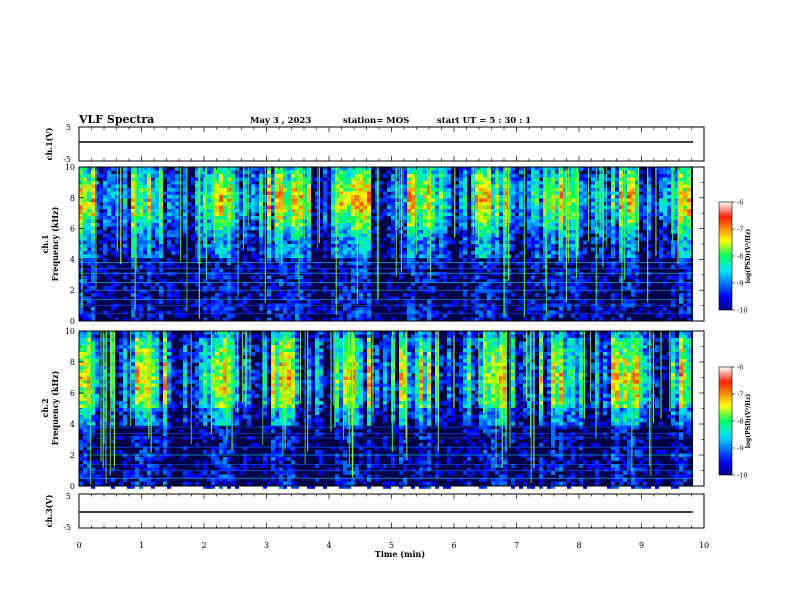 Image resolution: width=792 pixels, height=612 pixels. Describe the element at coordinates (578, 545) in the screenshot. I see `time-axis-tick-label: 8` at that location.